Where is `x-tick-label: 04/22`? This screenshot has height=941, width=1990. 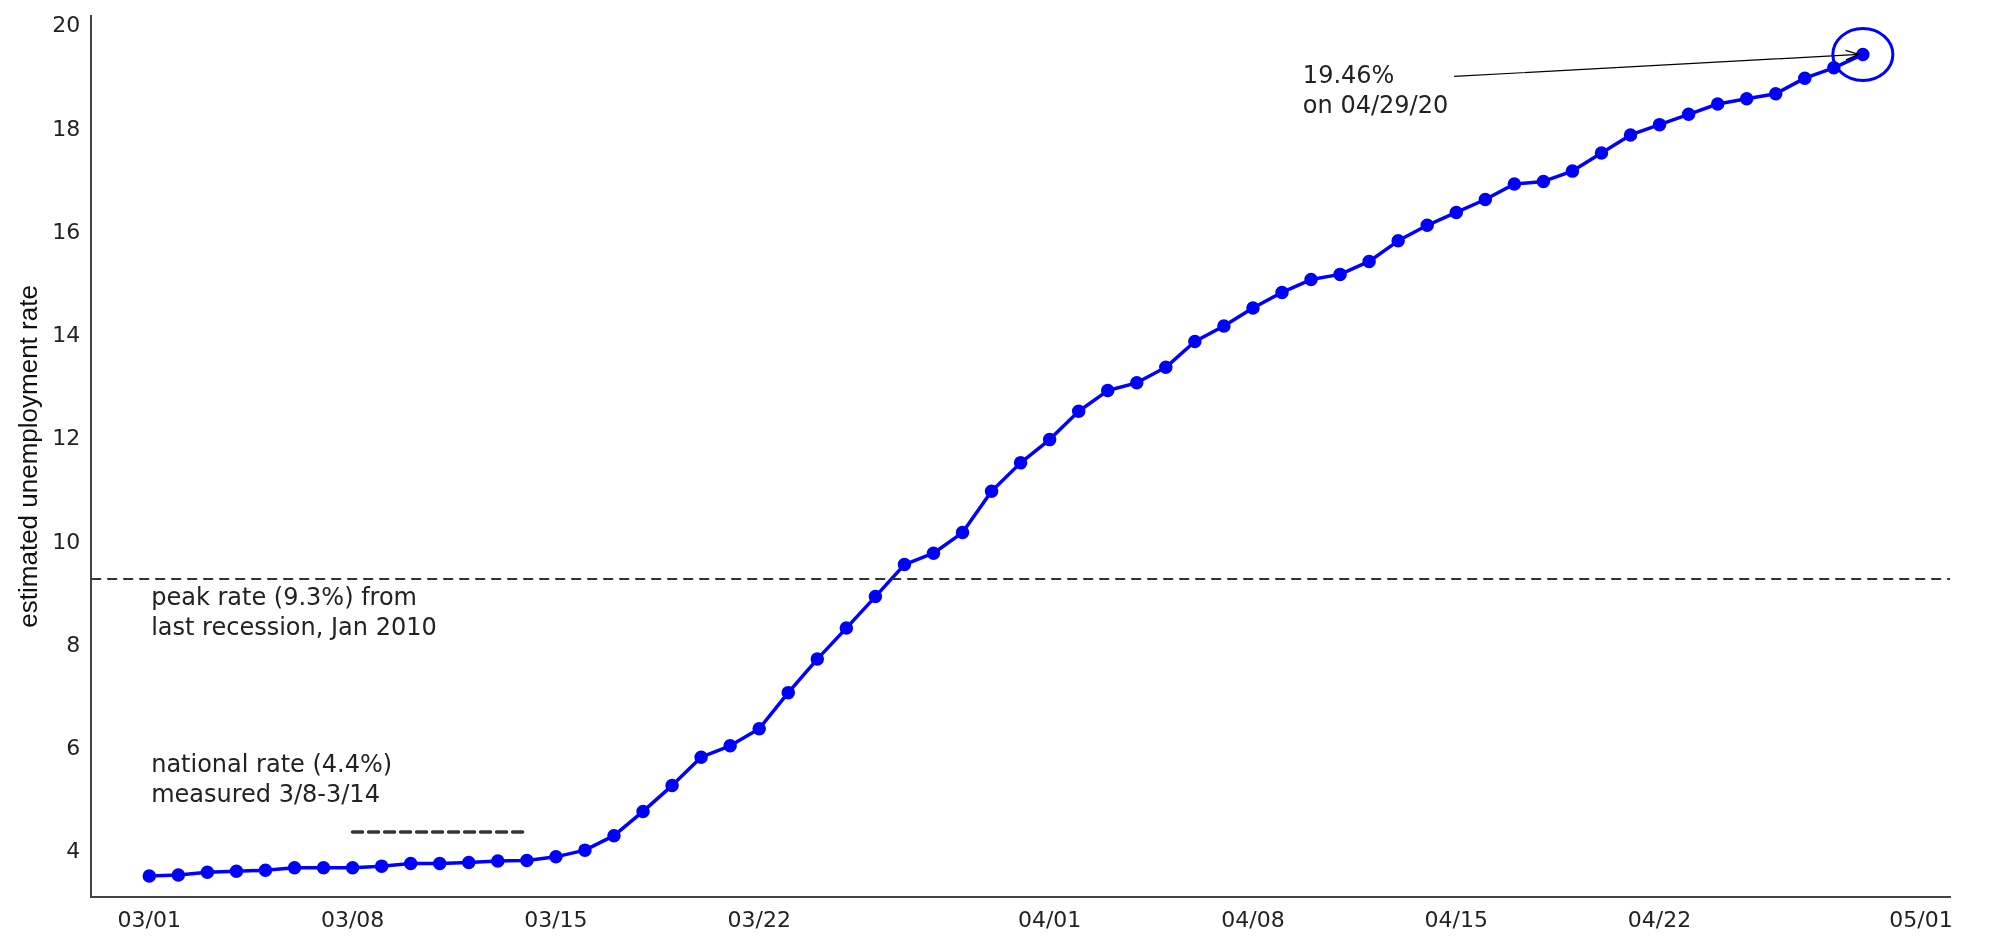
x-tick-label: 04/22 is located at coordinates (1659, 919).